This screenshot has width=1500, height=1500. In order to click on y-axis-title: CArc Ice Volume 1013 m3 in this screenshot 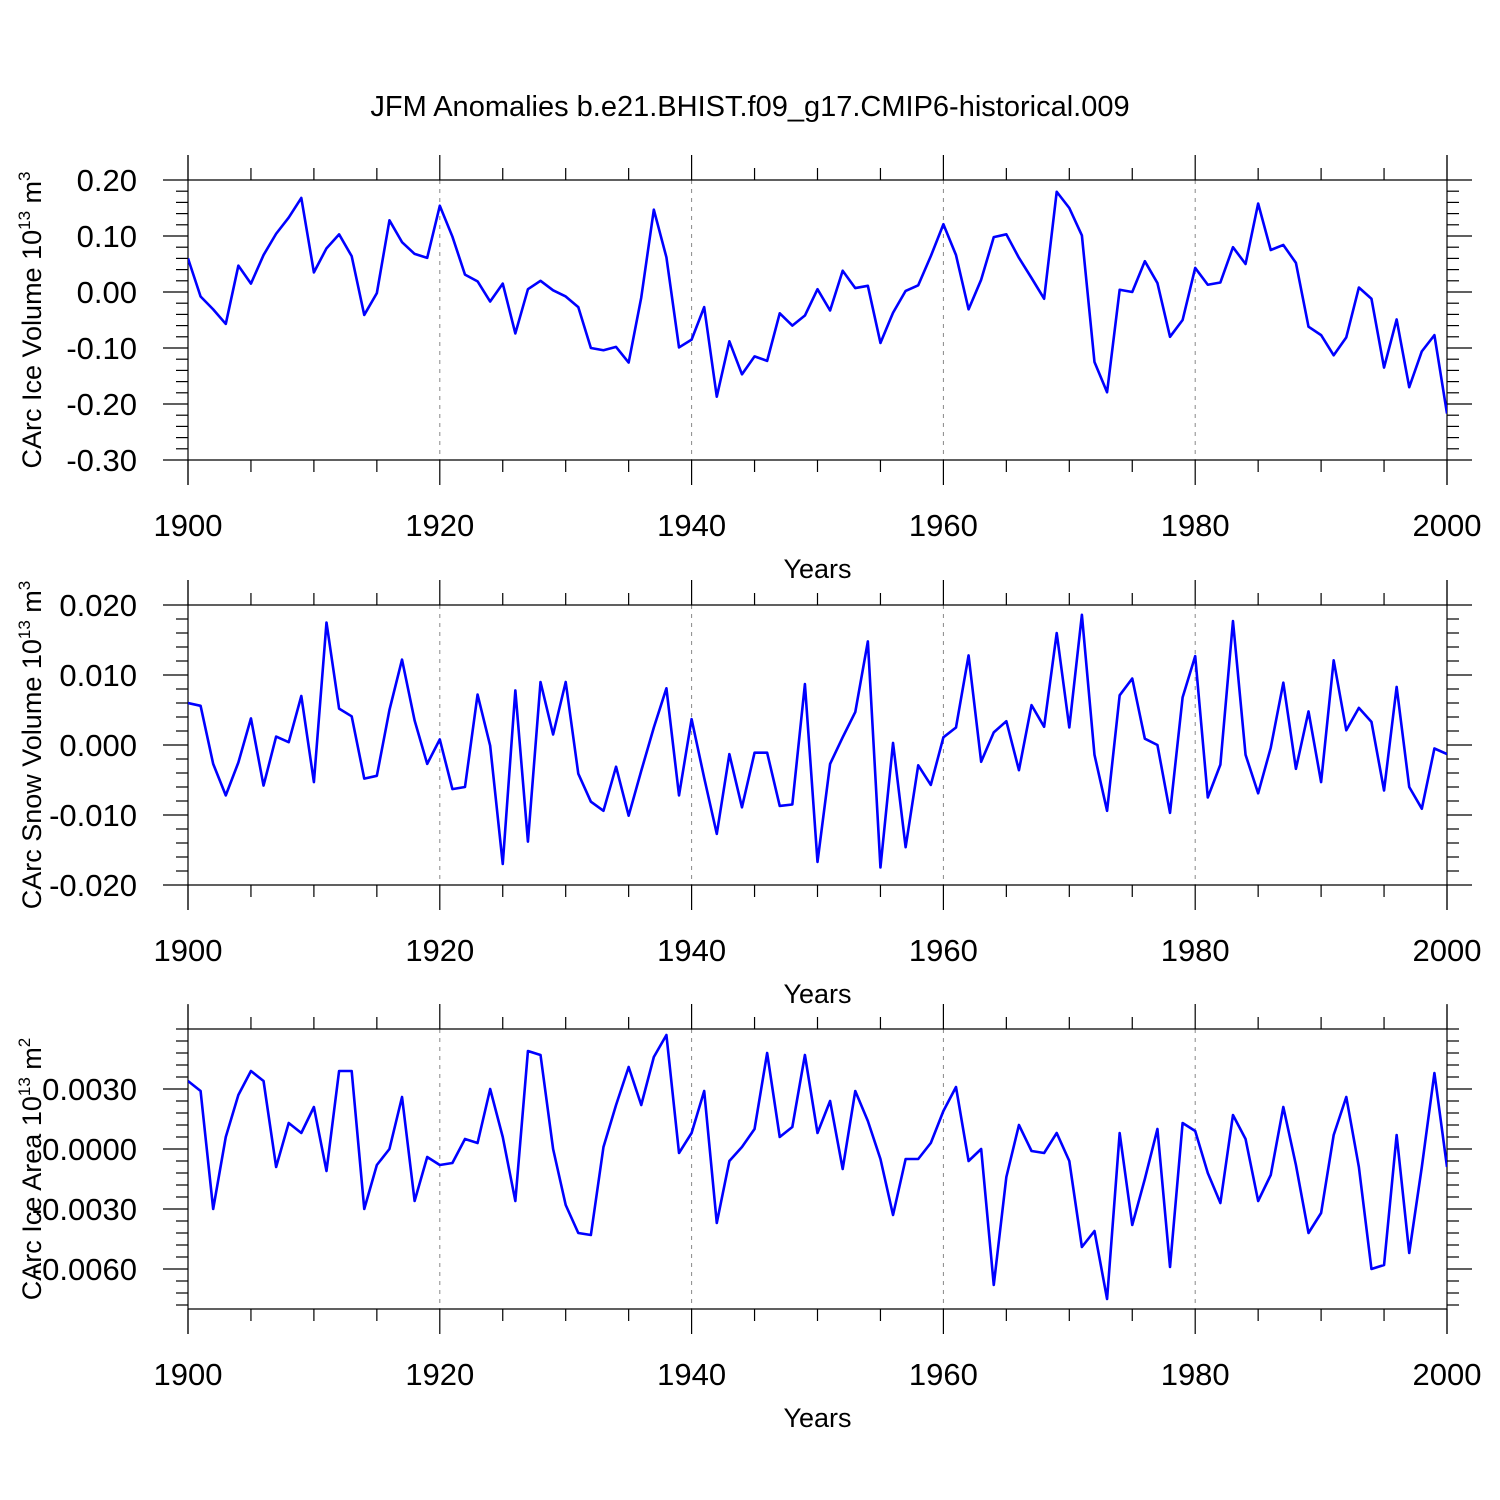, I will do `click(31, 319)`.